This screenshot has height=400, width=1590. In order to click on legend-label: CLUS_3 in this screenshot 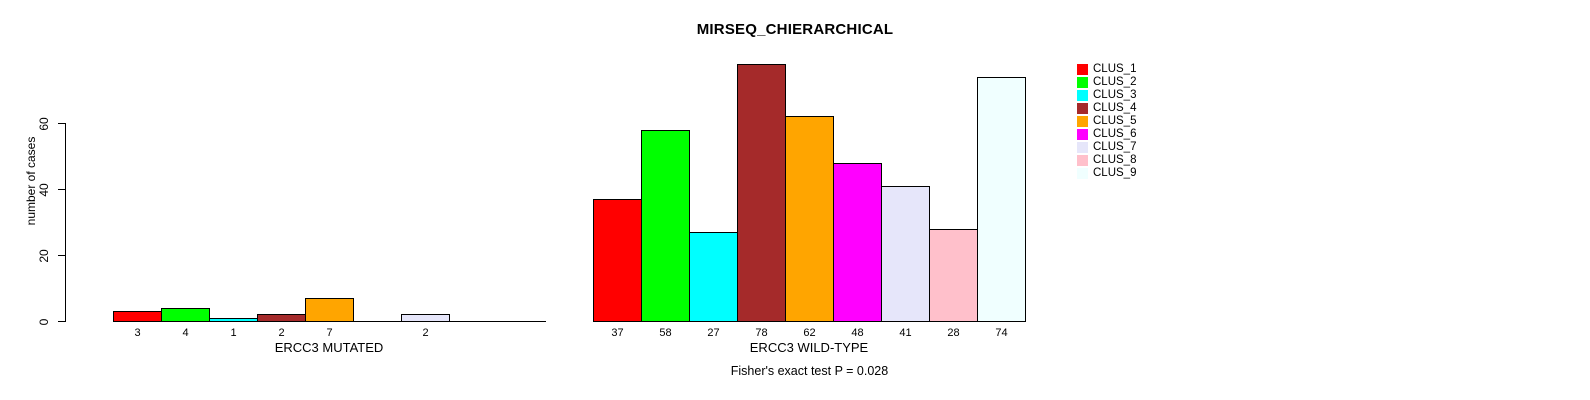, I will do `click(1115, 95)`.